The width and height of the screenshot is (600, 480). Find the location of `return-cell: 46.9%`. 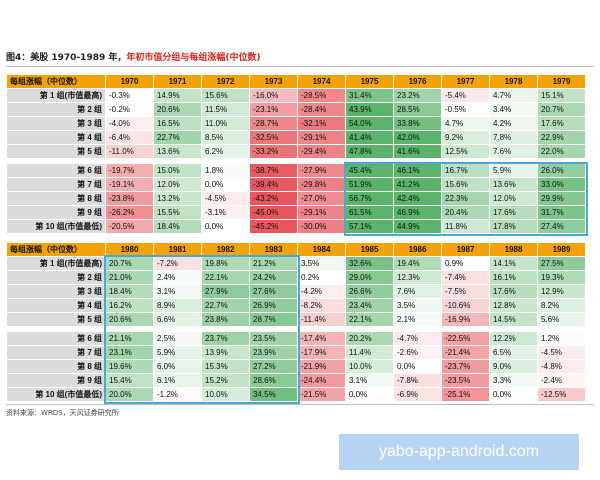

return-cell: 46.9% is located at coordinates (417, 212).